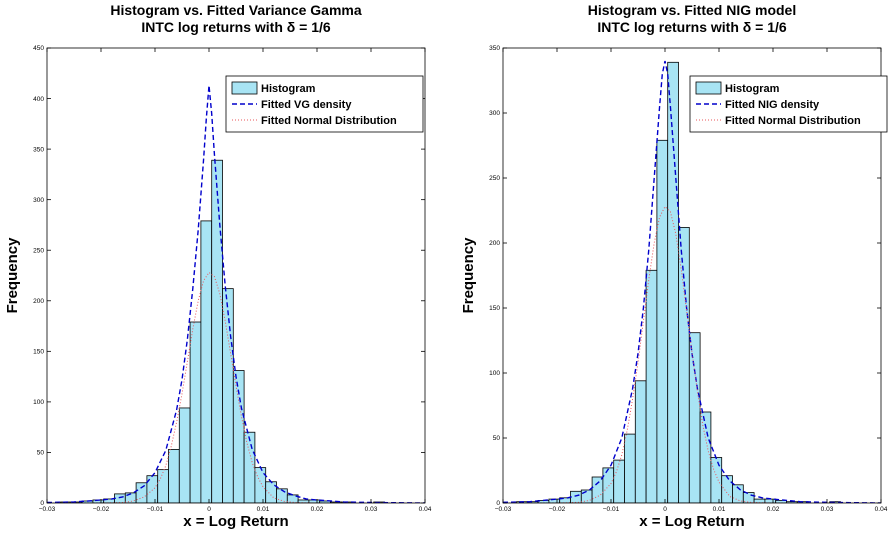 This screenshot has height=544, width=896. Describe the element at coordinates (692, 10) in the screenshot. I see `chart-title: Histogram vs. Fitted NIG model` at that location.